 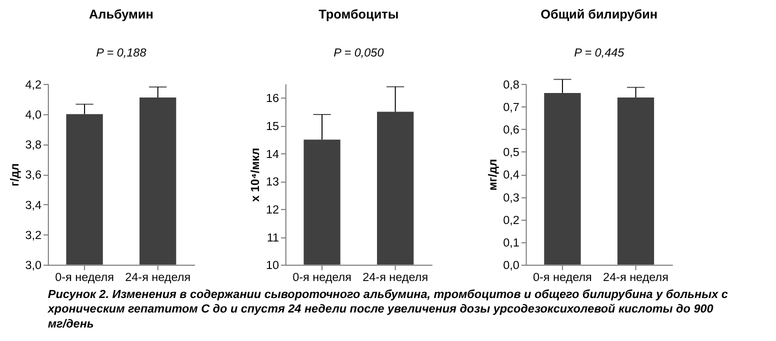 What do you see at coordinates (511, 175) in the screenshot?
I see `y-tick-label: 0,4` at bounding box center [511, 175].